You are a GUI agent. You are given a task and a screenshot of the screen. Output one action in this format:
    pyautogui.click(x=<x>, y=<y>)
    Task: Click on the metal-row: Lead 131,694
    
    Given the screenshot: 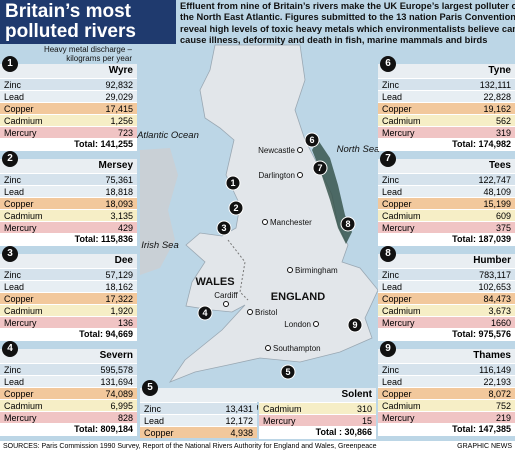 What is the action you would take?
    pyautogui.click(x=68, y=381)
    